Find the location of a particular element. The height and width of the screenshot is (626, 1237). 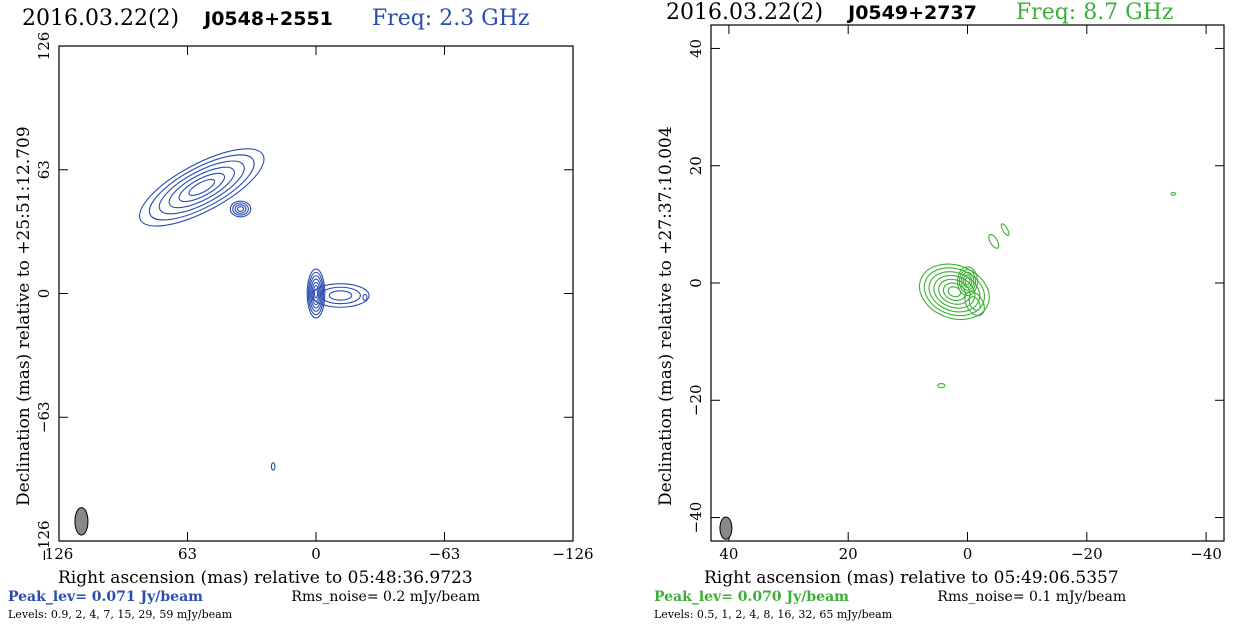

right-xtick-label: −40 is located at coordinates (1206, 554).